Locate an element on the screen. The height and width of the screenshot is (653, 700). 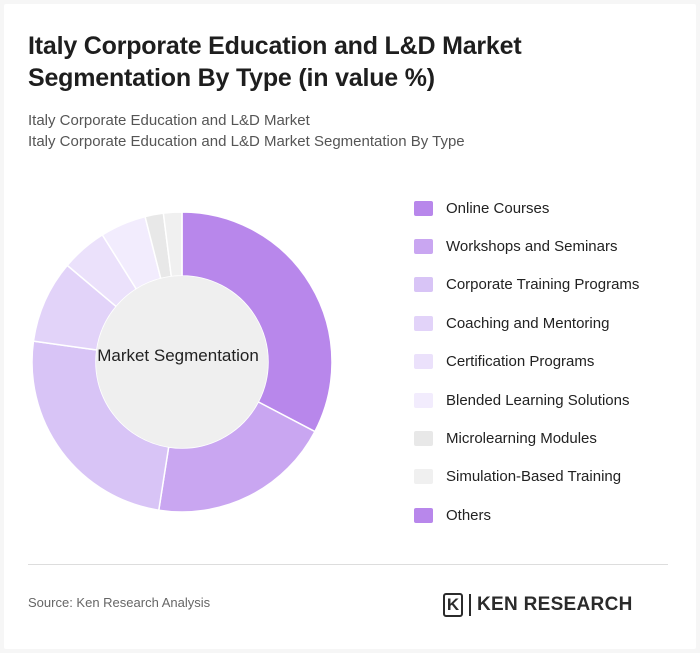
legend-item: Simulation-Based Training is located at coordinates (517, 477).